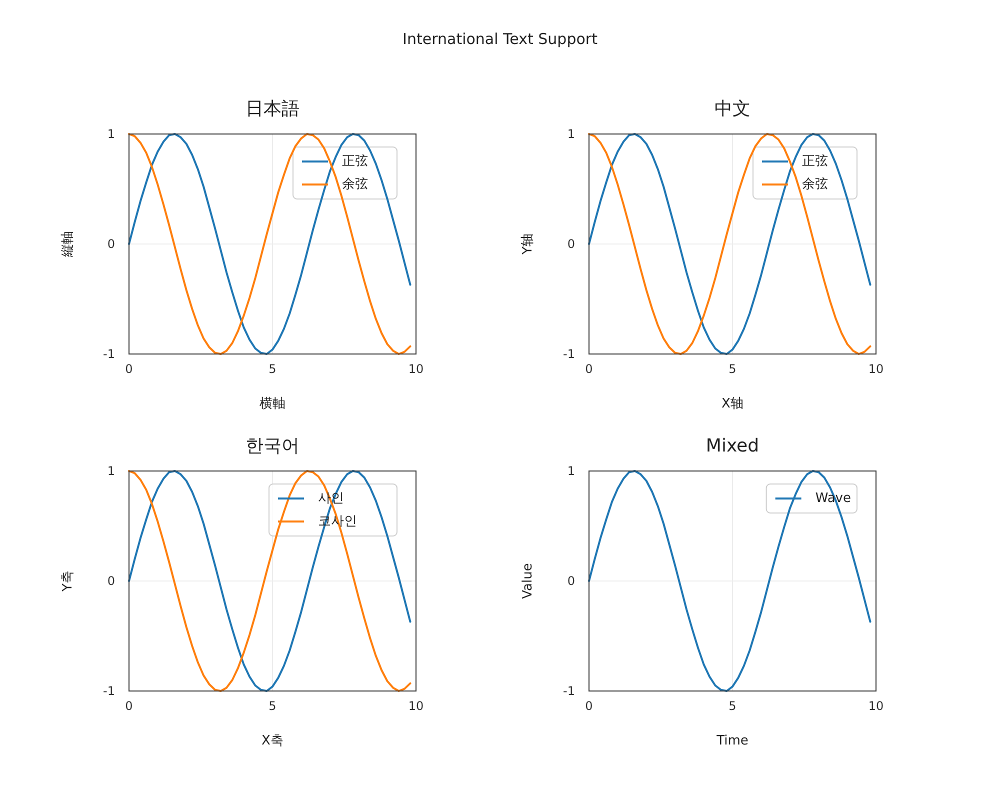 The height and width of the screenshot is (800, 1000). I want to click on figure-title: International Text Support, so click(500, 39).